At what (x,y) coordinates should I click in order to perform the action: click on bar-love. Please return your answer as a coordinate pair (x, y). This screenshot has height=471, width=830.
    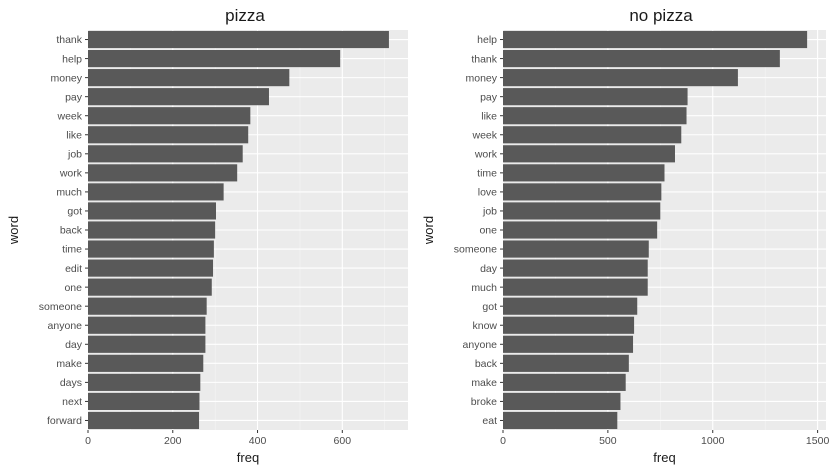
    Looking at the image, I should click on (582, 192).